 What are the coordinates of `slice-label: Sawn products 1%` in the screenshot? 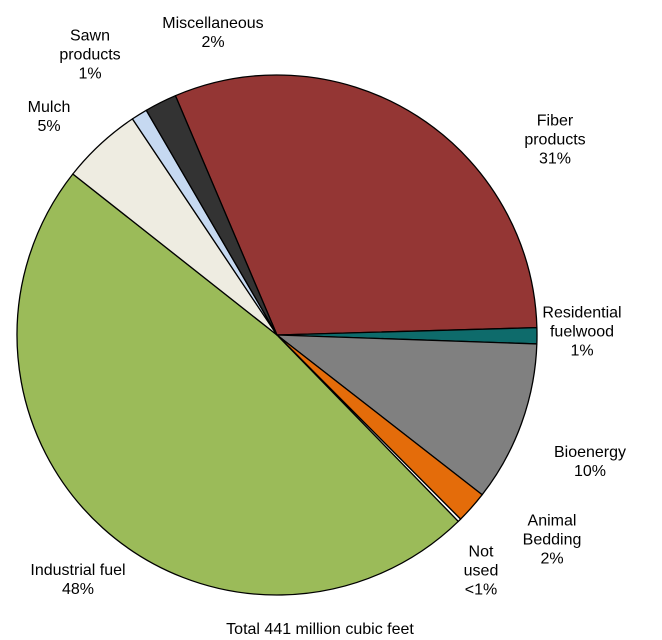 It's located at (90, 55).